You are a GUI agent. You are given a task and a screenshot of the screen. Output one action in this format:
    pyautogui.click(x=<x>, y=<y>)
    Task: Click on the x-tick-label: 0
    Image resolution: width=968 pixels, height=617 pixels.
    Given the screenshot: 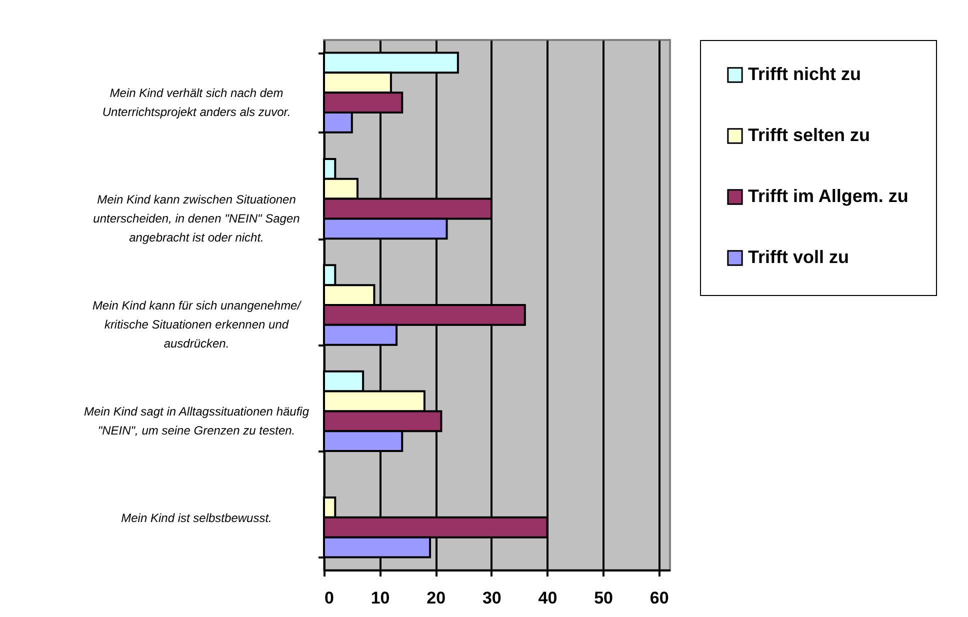 What is the action you would take?
    pyautogui.click(x=329, y=598)
    